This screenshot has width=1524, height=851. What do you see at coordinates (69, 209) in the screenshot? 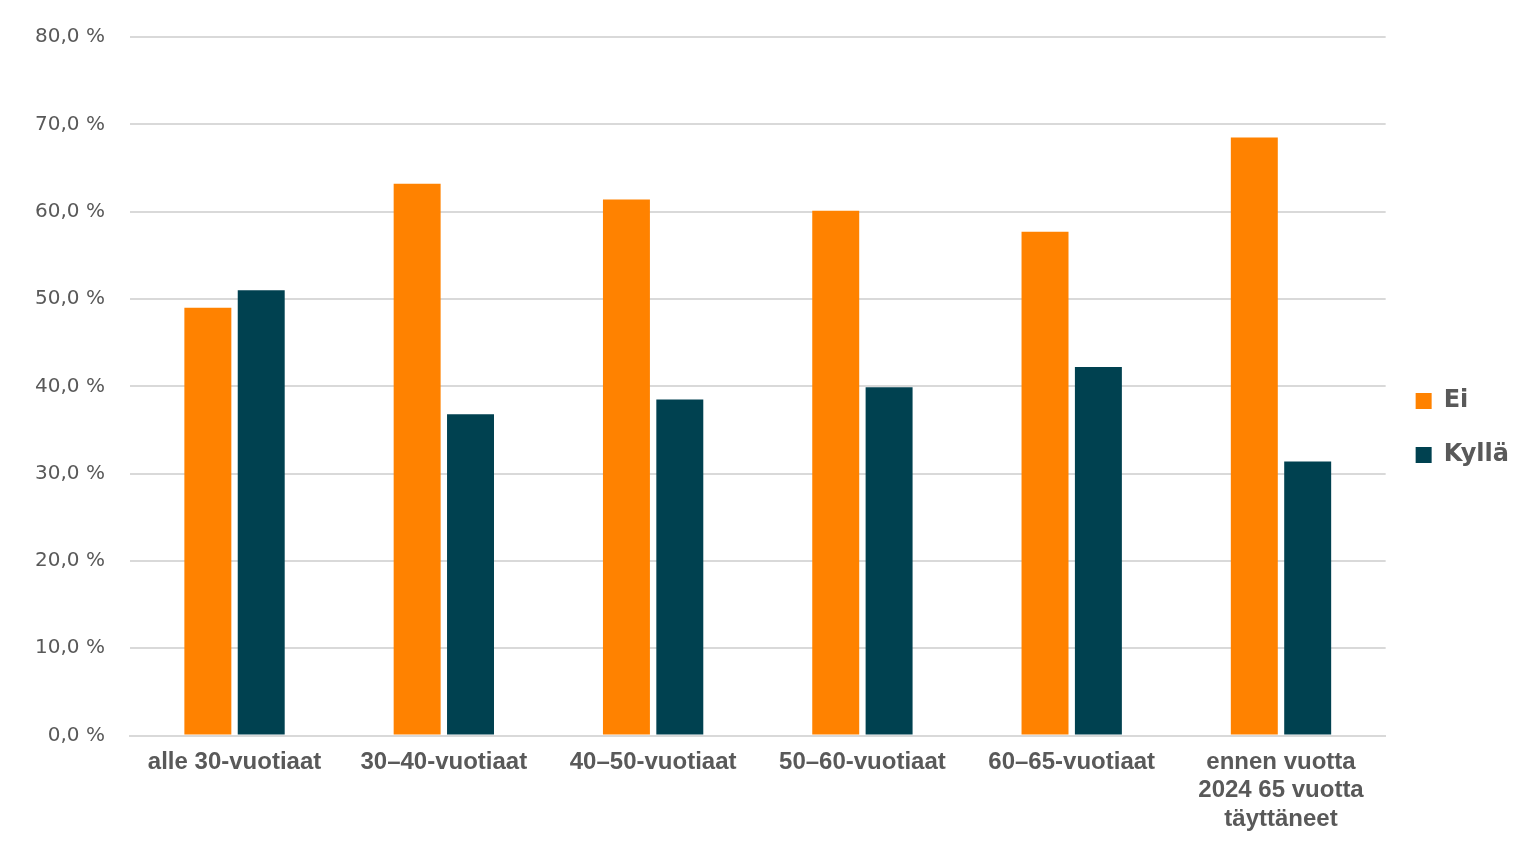
I see `y-tick-label: 60,0 %` at bounding box center [69, 209].